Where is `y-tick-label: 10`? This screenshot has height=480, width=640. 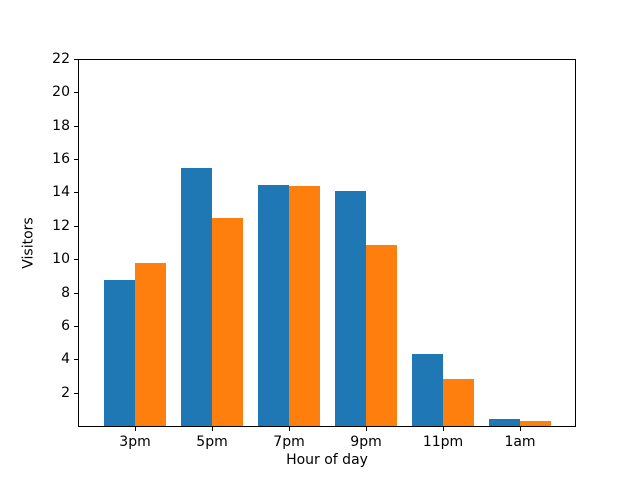 y-tick-label: 10 is located at coordinates (61, 259).